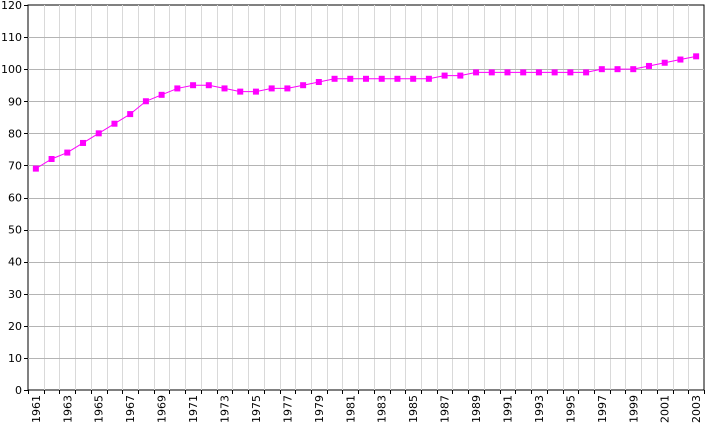 Image resolution: width=724 pixels, height=426 pixels. What do you see at coordinates (696, 409) in the screenshot?
I see `x-tick-label: 2003` at bounding box center [696, 409].